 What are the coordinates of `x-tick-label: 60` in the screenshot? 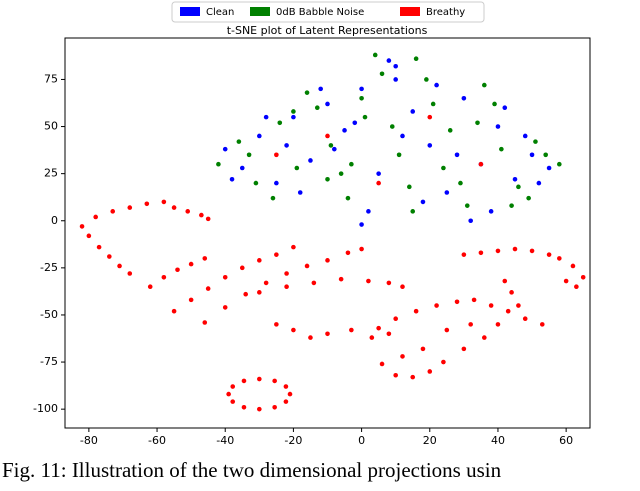 It's located at (566, 440).